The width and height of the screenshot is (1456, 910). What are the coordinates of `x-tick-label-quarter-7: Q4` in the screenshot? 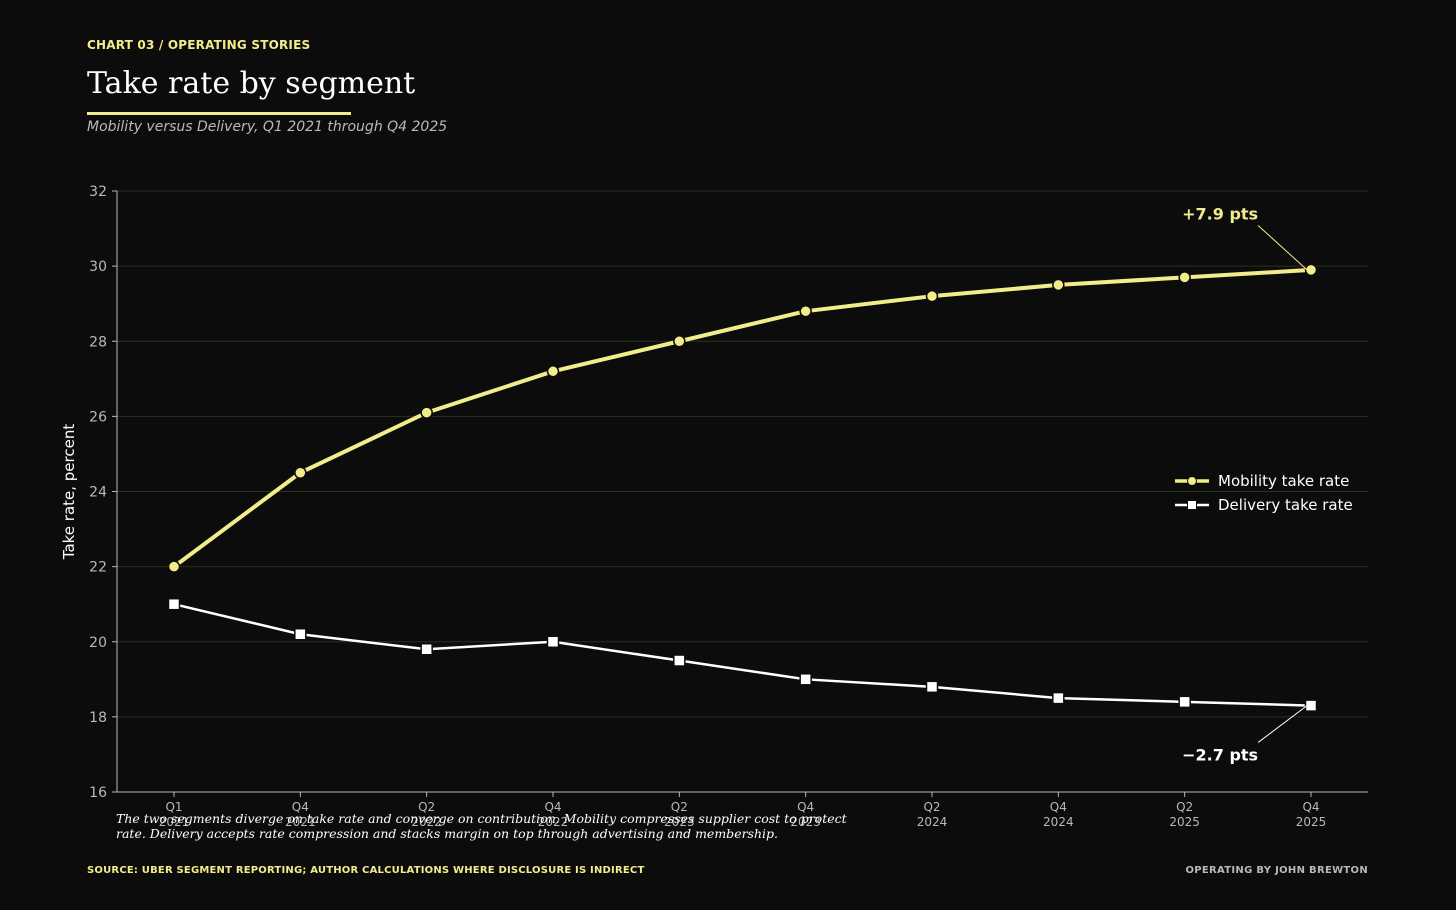 It's located at (1058, 807).